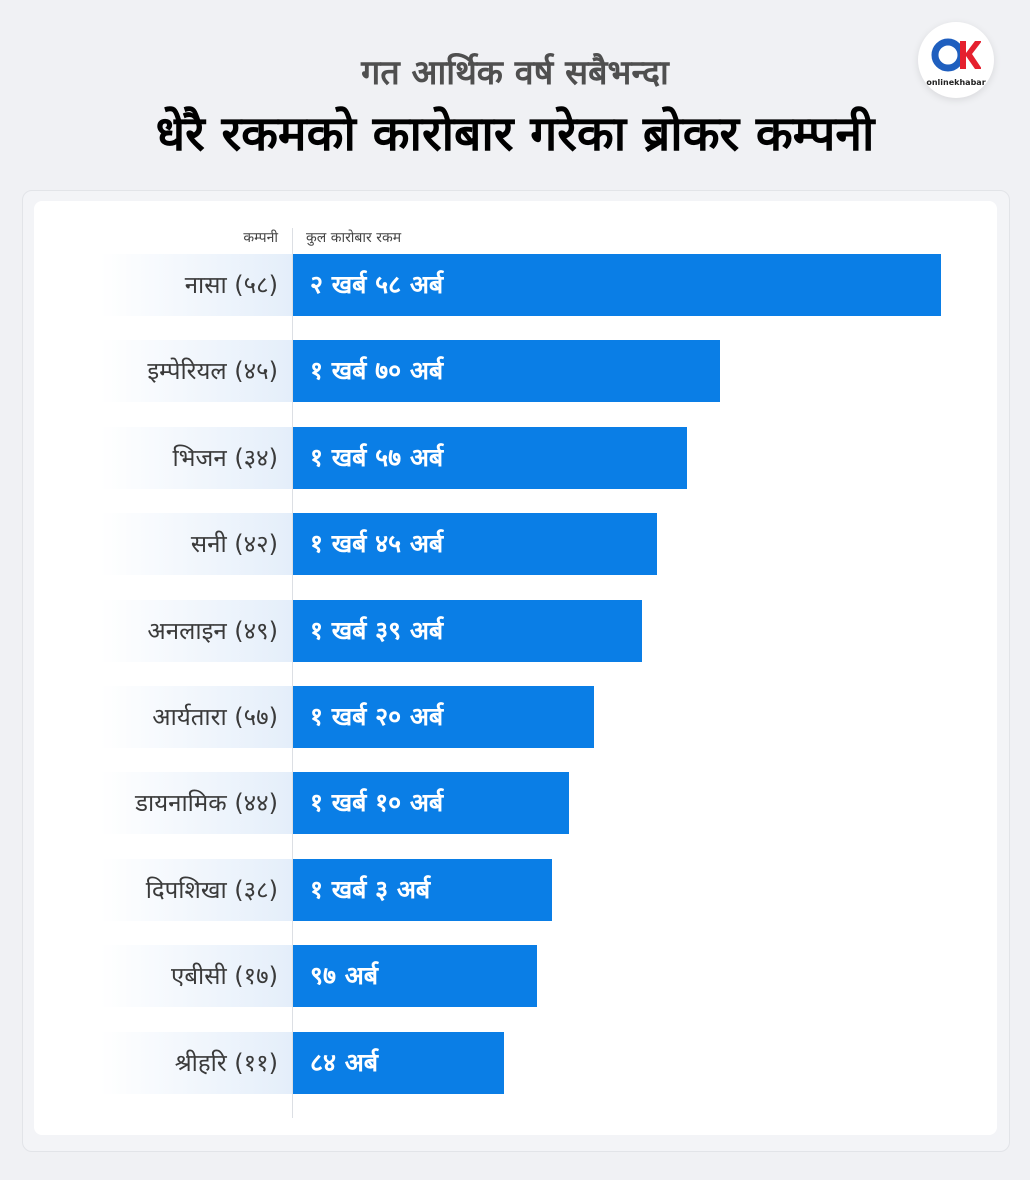 This screenshot has height=1180, width=1030. I want to click on bar-value-label: २ खर्ब ५८ अर्ब, so click(377, 284).